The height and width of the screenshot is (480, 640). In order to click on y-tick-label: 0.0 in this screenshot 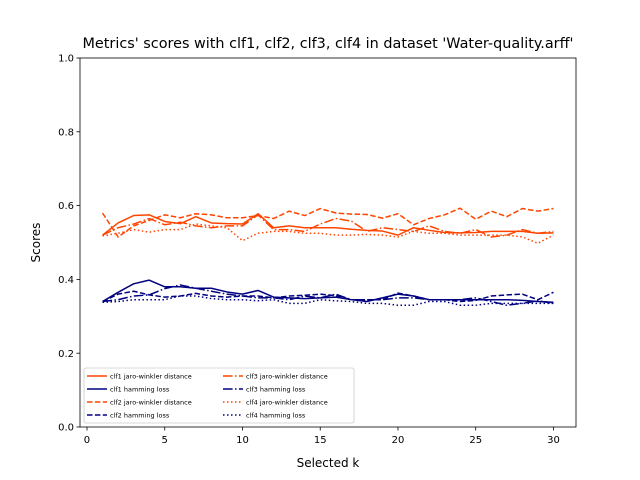, I will do `click(66, 428)`.